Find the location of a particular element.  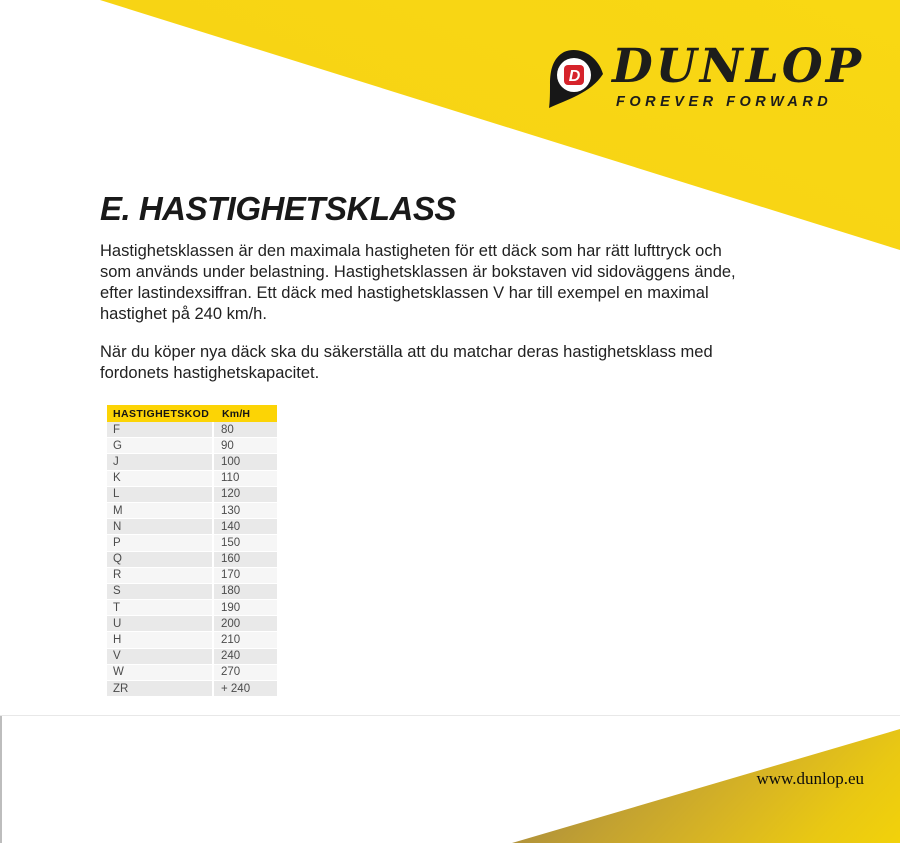

speed-code-cell: F is located at coordinates (160, 430).